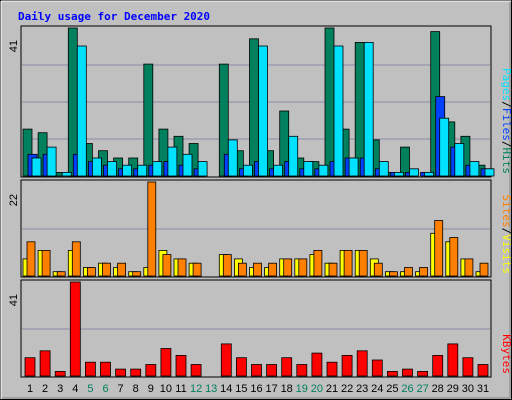 This screenshot has height=400, width=512. Describe the element at coordinates (506, 121) in the screenshot. I see `legend-top: Pages/Files/Hits` at that location.